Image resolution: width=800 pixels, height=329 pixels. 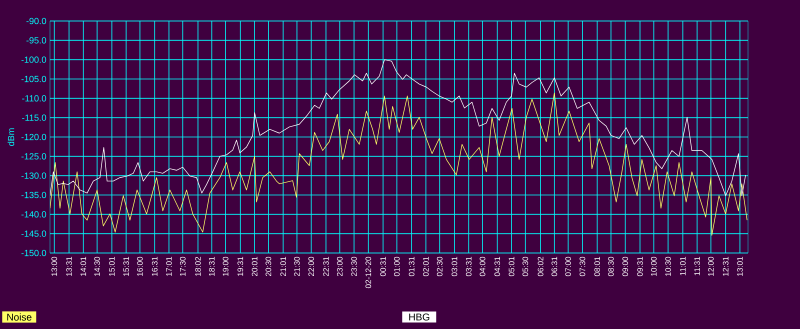 I want to click on y-tick-label: -135.0, so click(x=33, y=195).